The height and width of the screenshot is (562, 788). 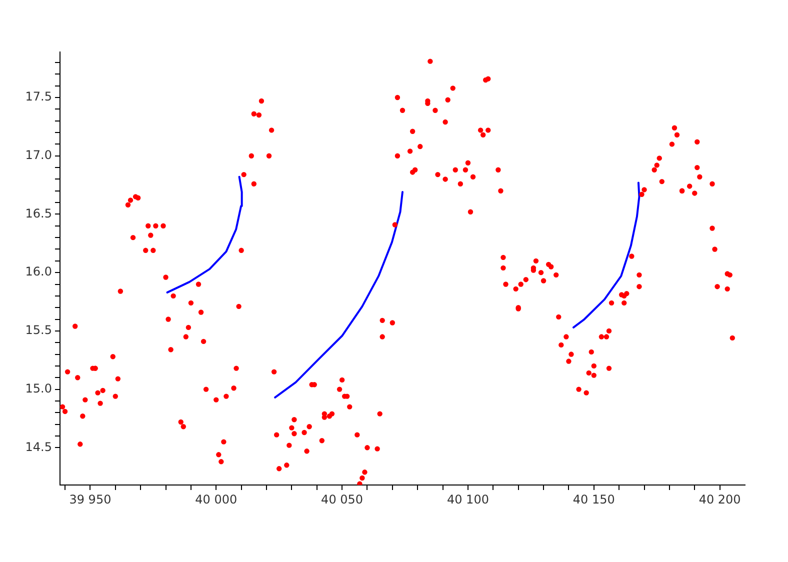 I want to click on x-tick-label: 40 200, so click(x=719, y=499).